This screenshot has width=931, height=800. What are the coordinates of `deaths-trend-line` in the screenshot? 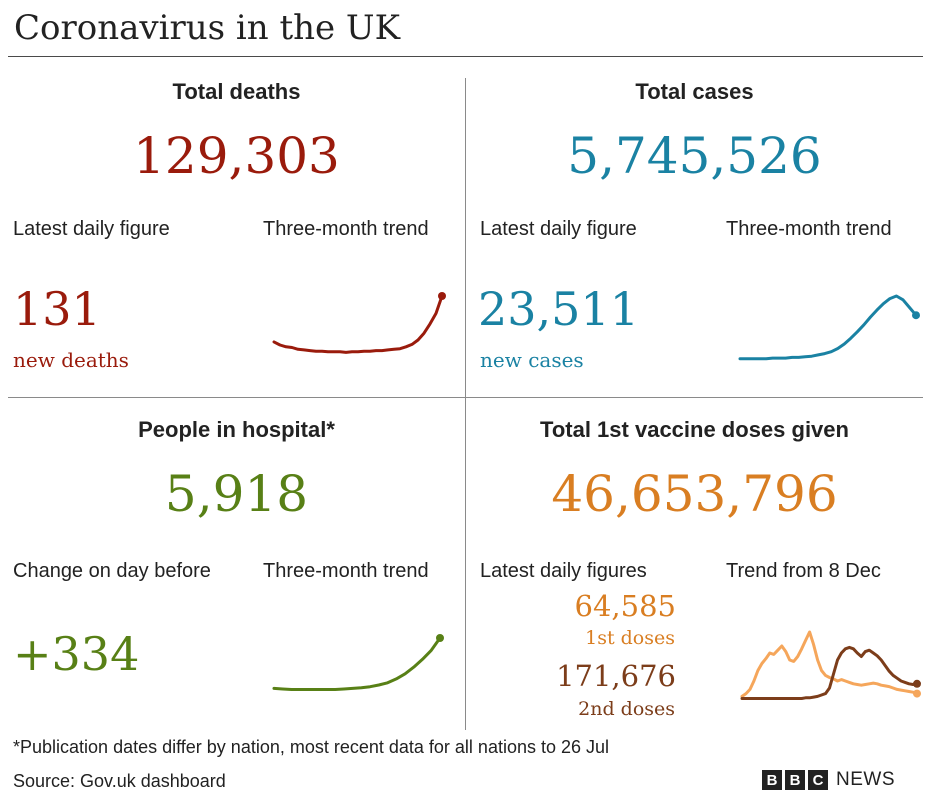 It's located at (358, 324).